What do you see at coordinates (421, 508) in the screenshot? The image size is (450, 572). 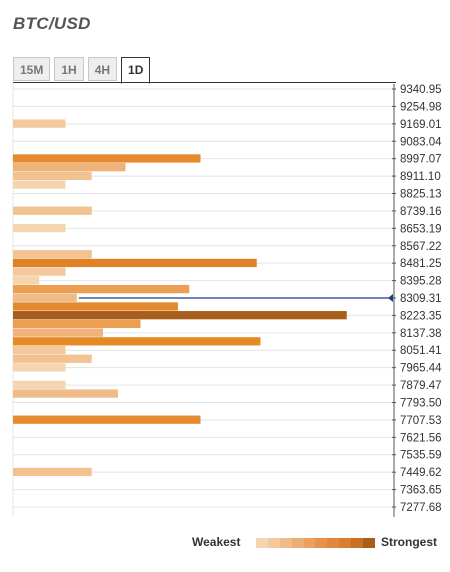 I see `tick-label: 7277.68` at bounding box center [421, 508].